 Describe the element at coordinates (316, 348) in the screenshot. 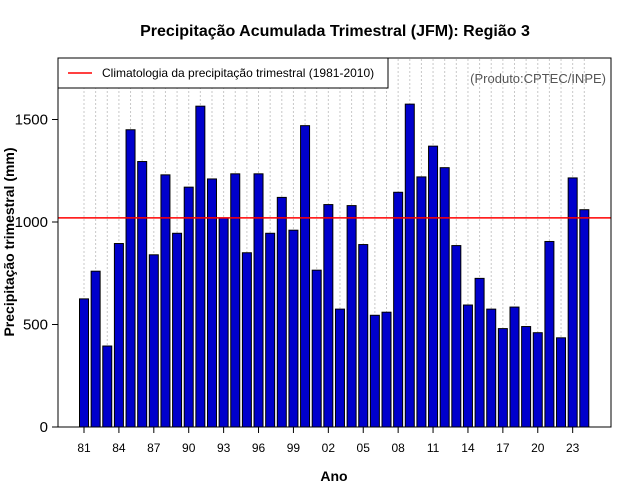

I see `bar-2001` at that location.